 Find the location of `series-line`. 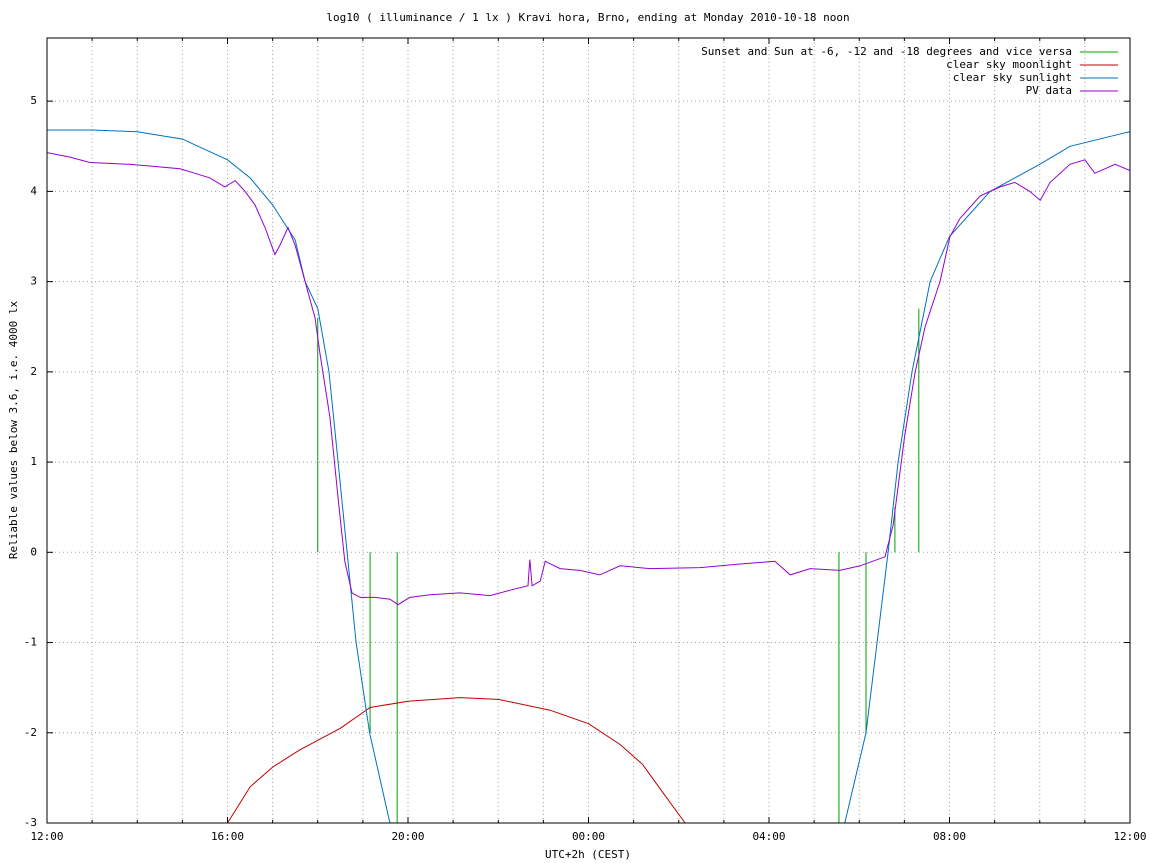

series-line is located at coordinates (456, 760).